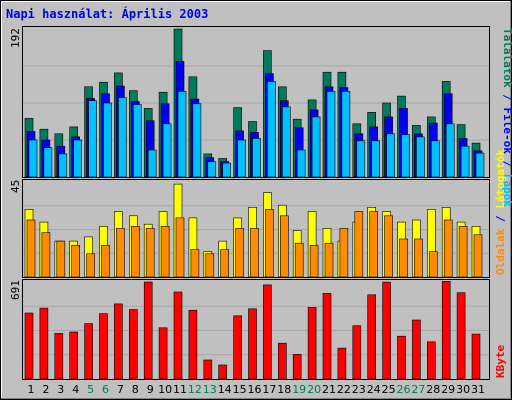 The height and width of the screenshot is (400, 512). I want to click on day-label: 12, so click(195, 389).